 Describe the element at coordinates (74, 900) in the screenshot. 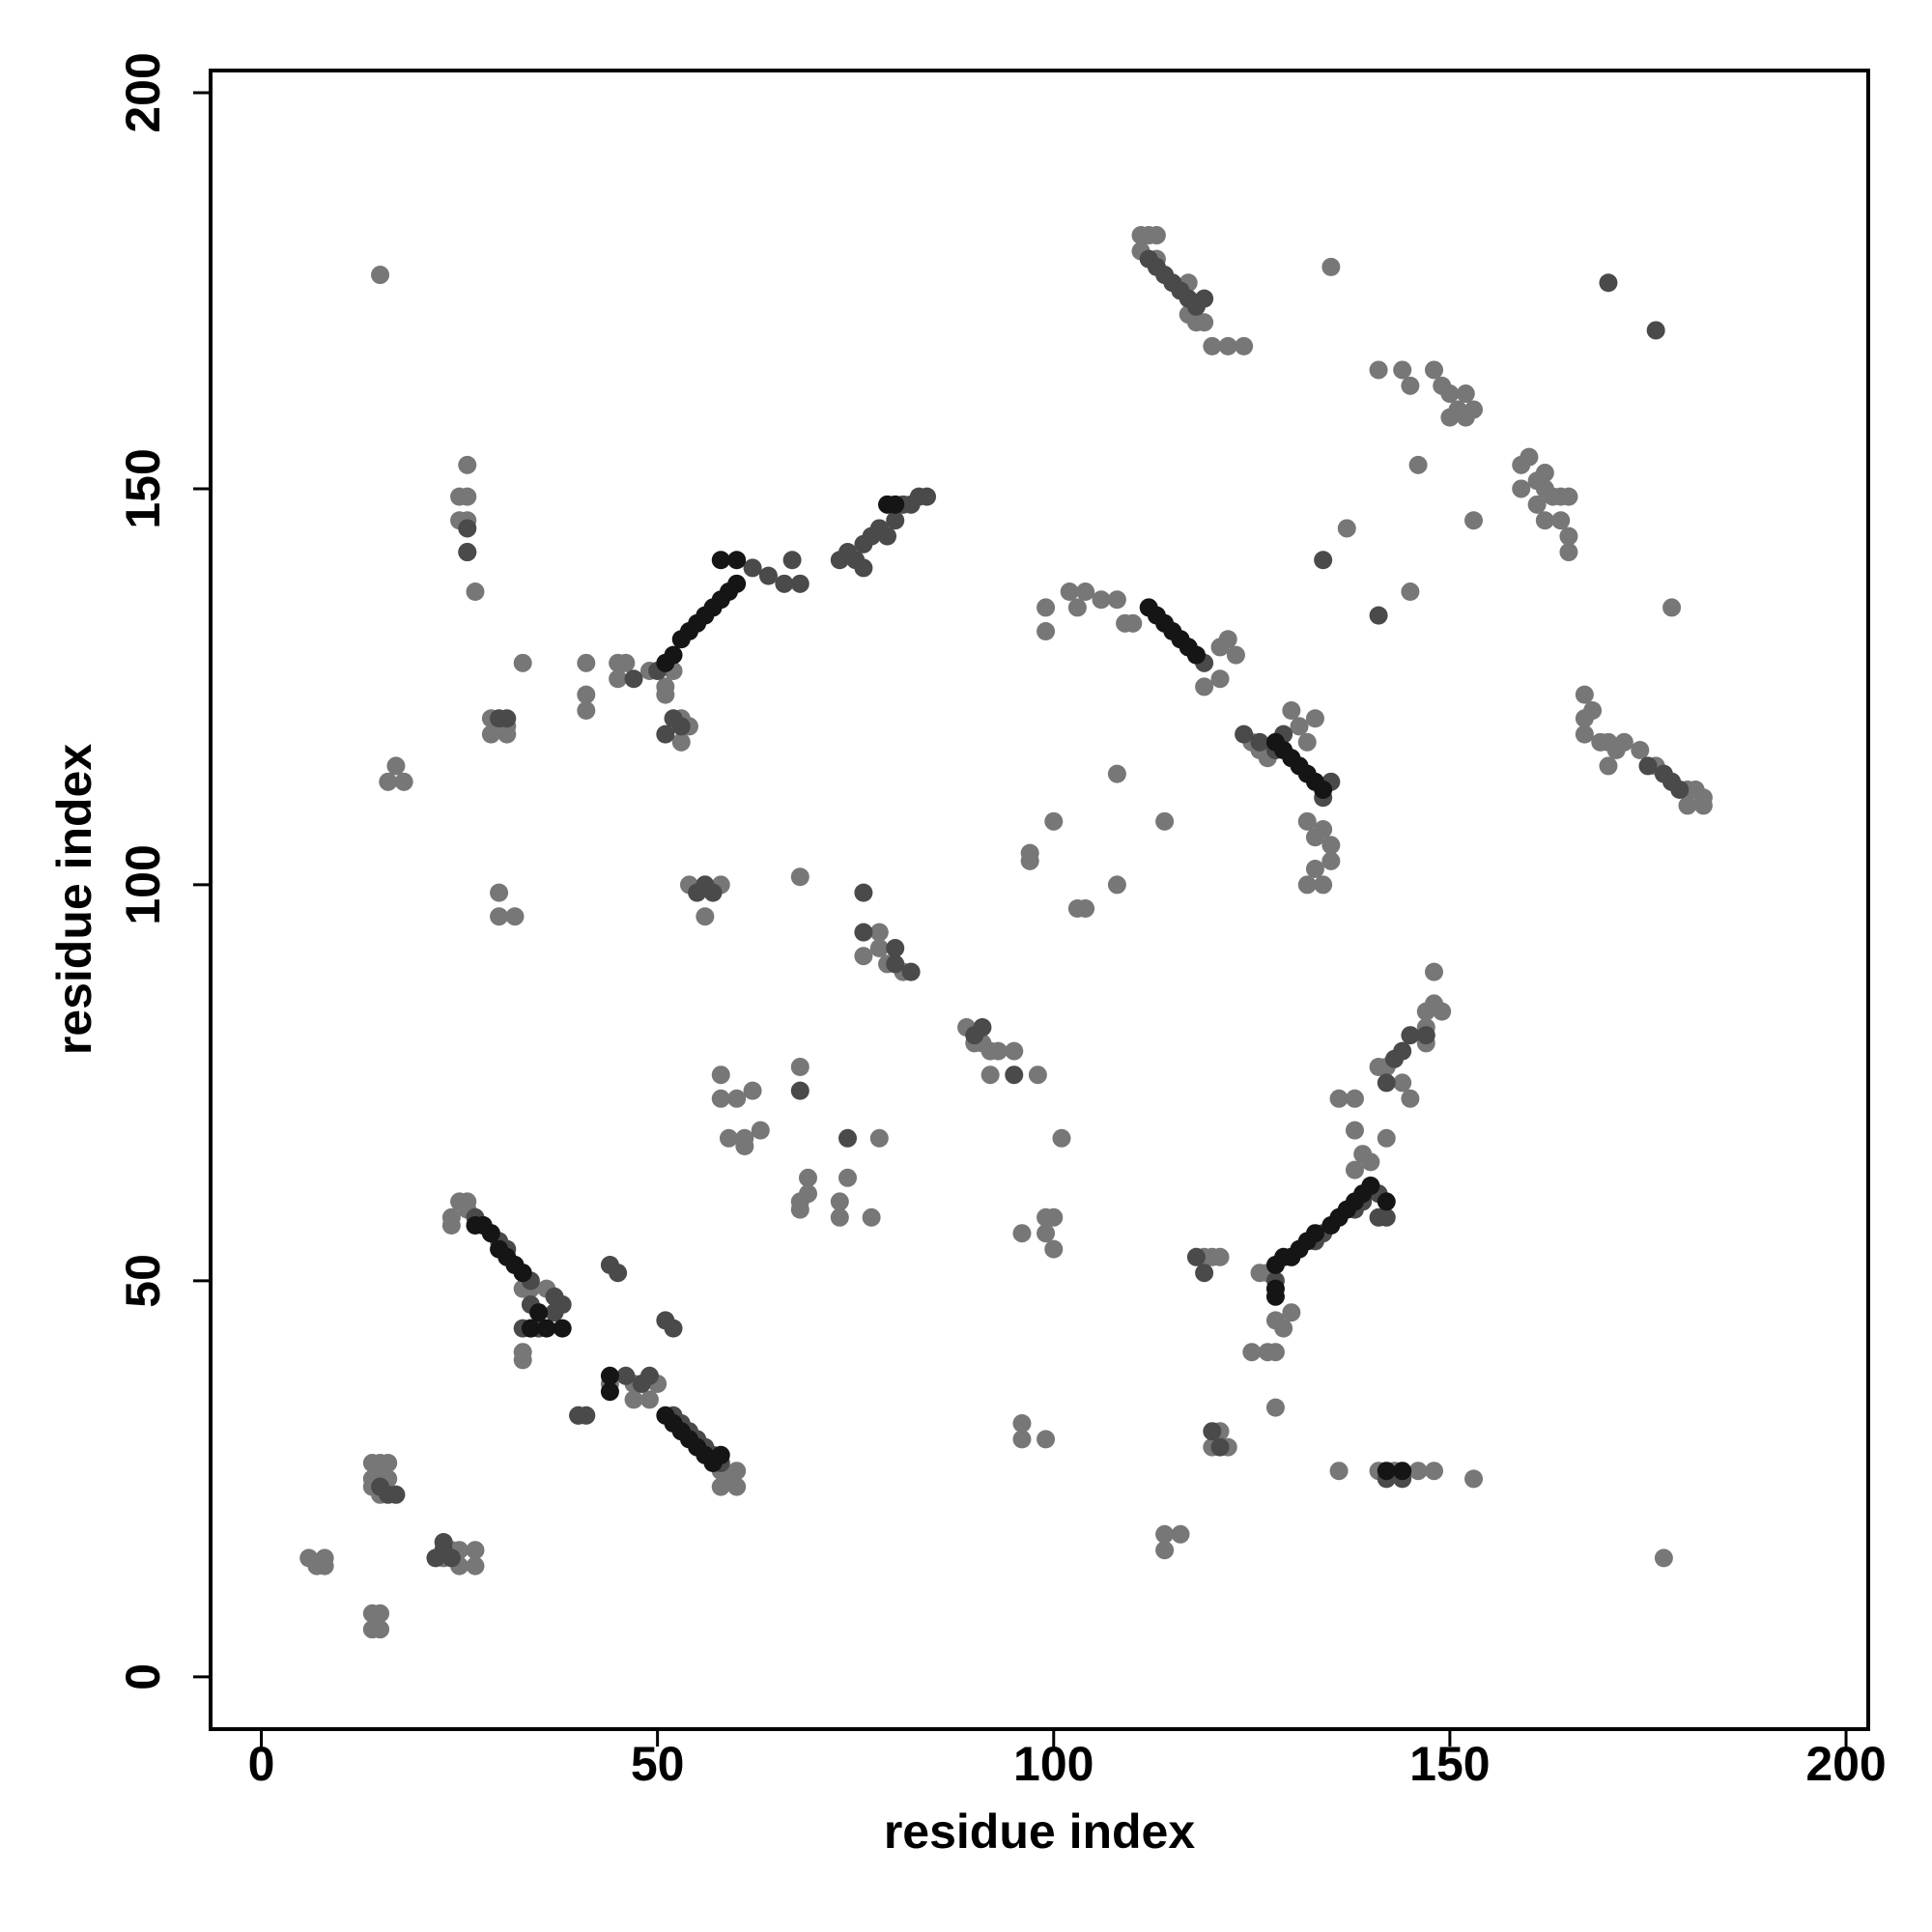

I see `y-axis-title: residue index` at that location.